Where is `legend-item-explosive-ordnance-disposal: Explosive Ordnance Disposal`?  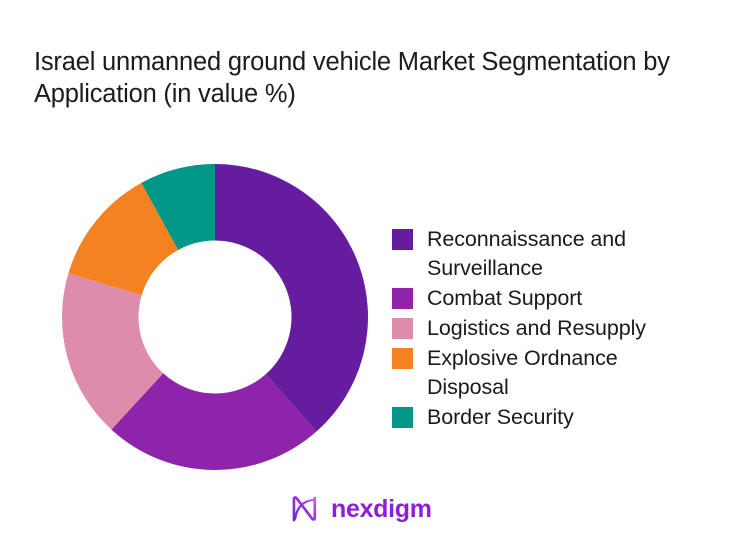
legend-item-explosive-ordnance-disposal: Explosive Ordnance Disposal is located at coordinates (552, 373).